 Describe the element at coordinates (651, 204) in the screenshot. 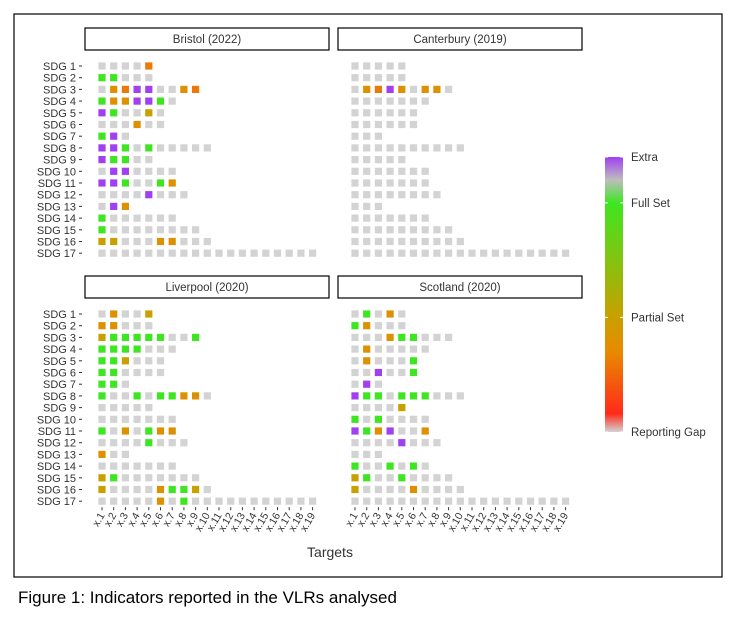

I see `legend-label: Full Set` at that location.